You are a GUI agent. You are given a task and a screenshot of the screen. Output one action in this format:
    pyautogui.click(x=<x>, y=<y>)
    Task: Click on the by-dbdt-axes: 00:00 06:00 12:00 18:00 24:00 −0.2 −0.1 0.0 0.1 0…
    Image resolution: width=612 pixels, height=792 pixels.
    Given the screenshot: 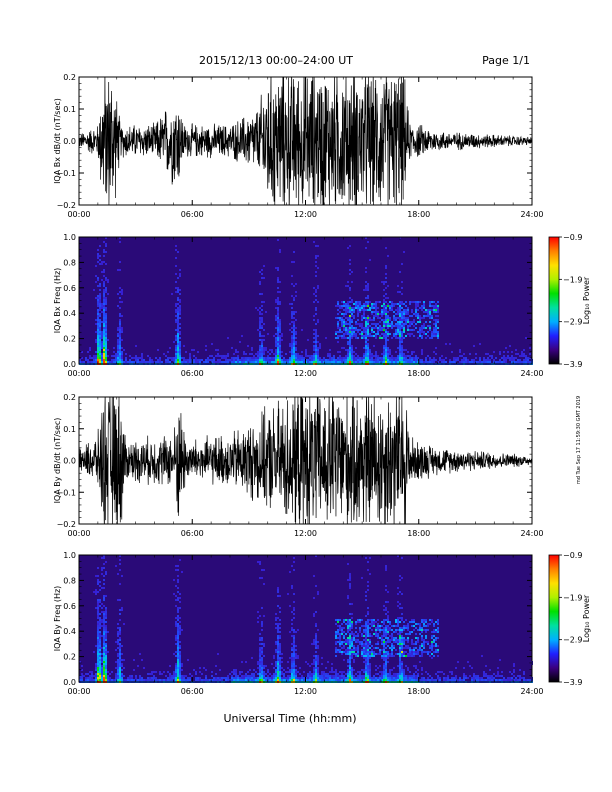 What is the action you would take?
    pyautogui.click(x=300, y=465)
    